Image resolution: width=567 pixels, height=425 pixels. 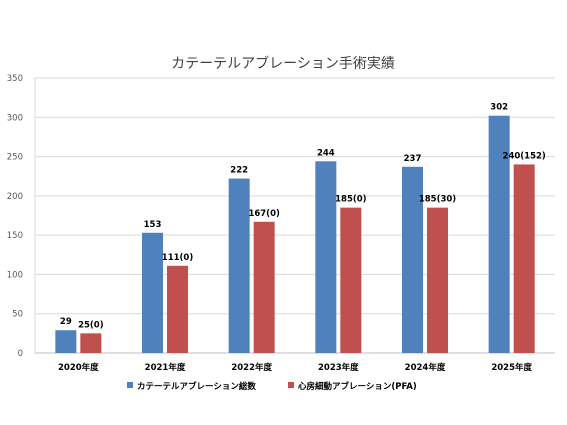 I want to click on y-tick-label: 350, so click(x=15, y=79).